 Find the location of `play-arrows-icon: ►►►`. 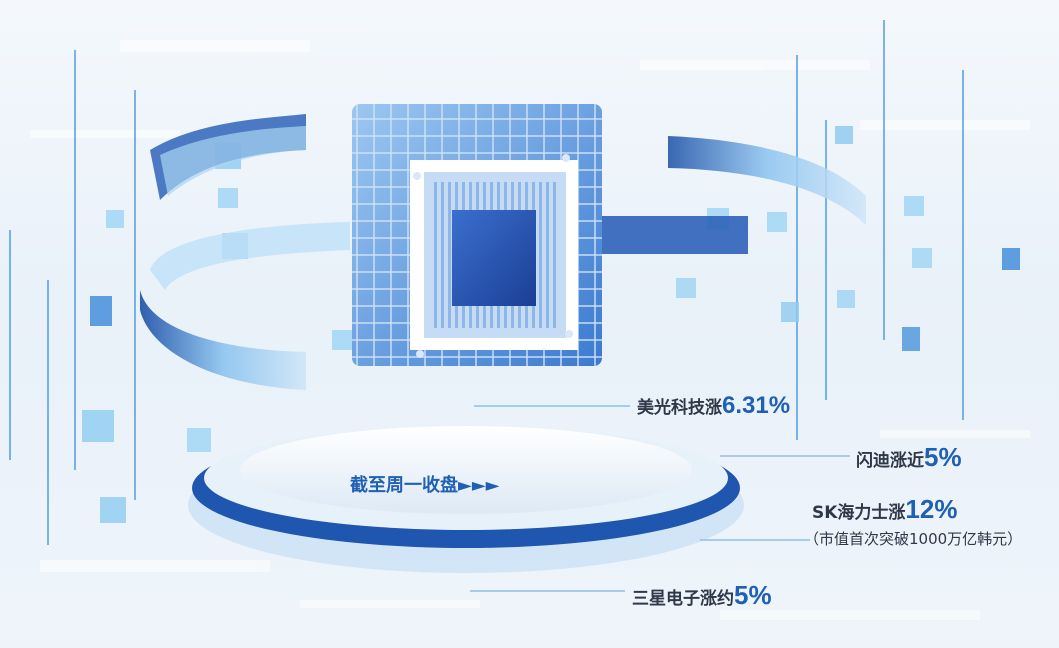

play-arrows-icon: ►►► is located at coordinates (479, 485).